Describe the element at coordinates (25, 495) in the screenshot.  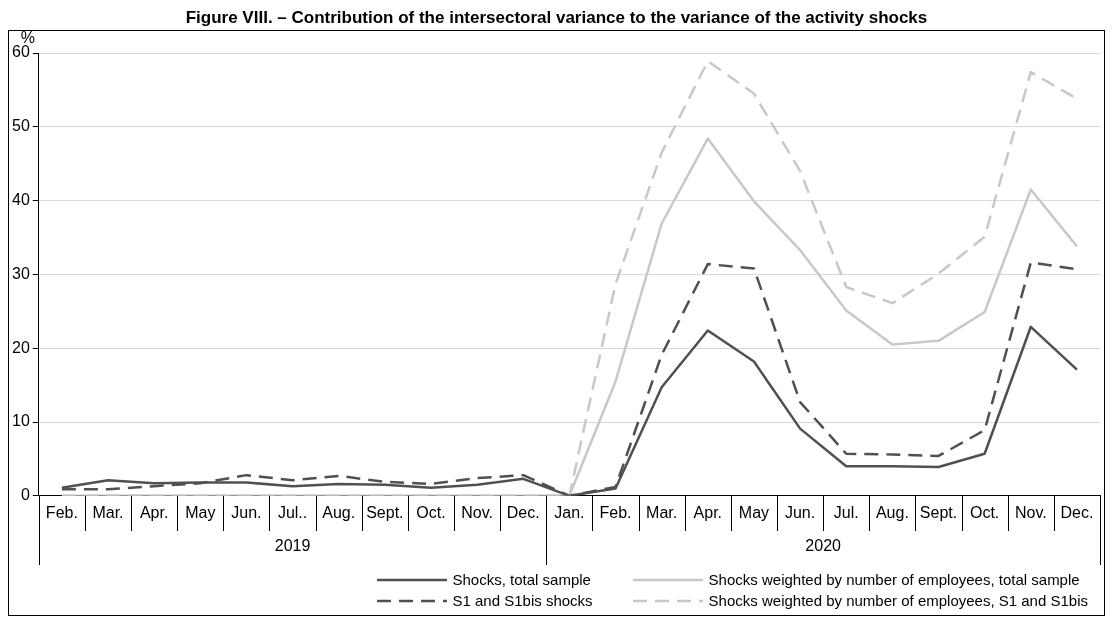
I see `y-tick-label: 0` at that location.